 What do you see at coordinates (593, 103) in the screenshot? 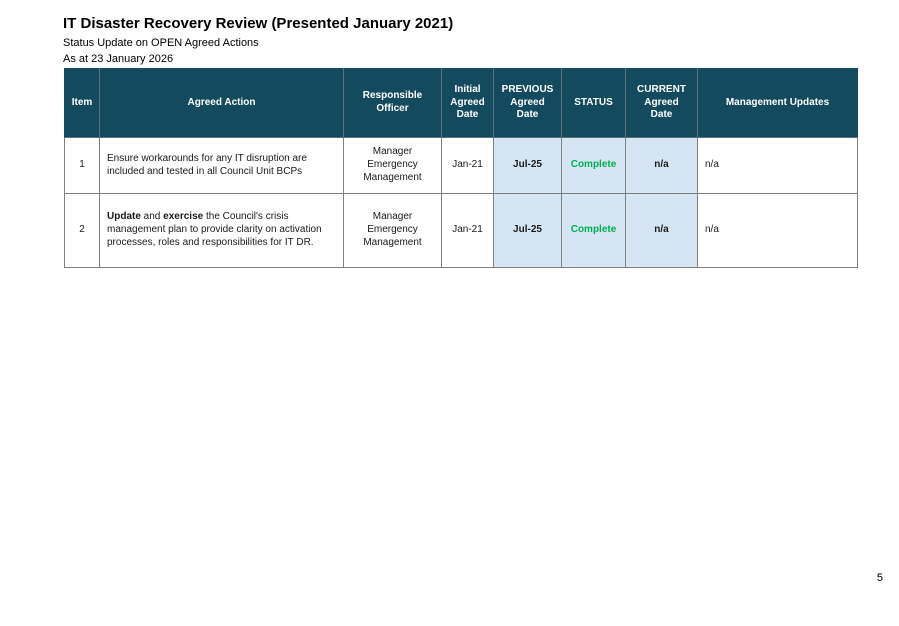
I see `column-header-status: STATUS` at bounding box center [593, 103].